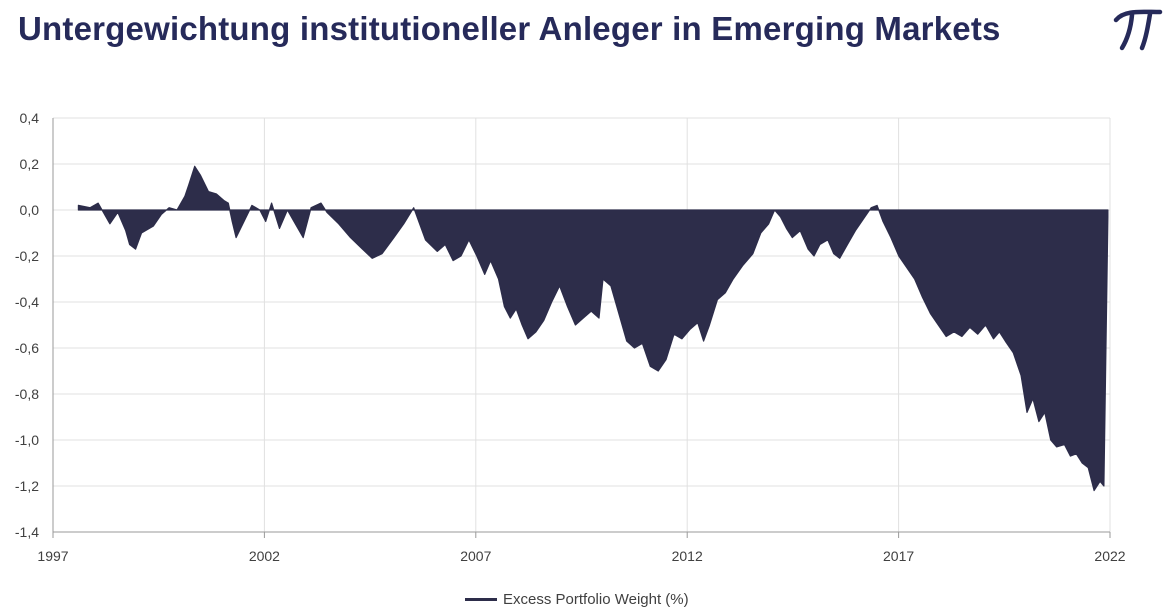 This screenshot has width=1176, height=612. What do you see at coordinates (1109, 556) in the screenshot?
I see `x-tick-label: 2022` at bounding box center [1109, 556].